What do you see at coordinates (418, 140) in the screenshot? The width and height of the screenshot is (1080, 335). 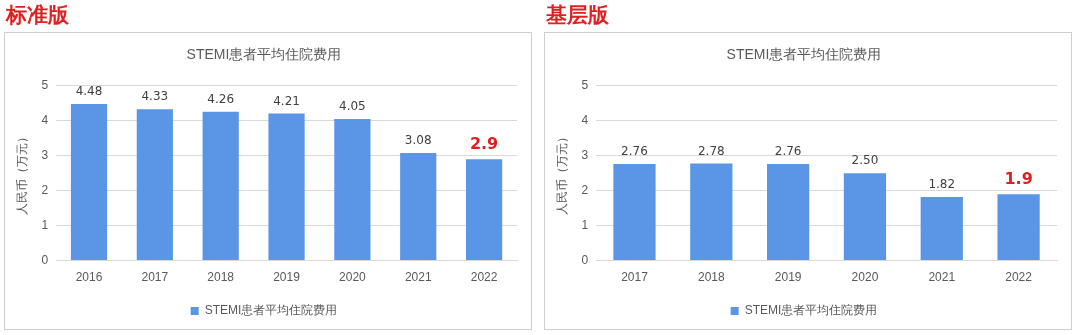 I see `data-label: 3.08` at bounding box center [418, 140].